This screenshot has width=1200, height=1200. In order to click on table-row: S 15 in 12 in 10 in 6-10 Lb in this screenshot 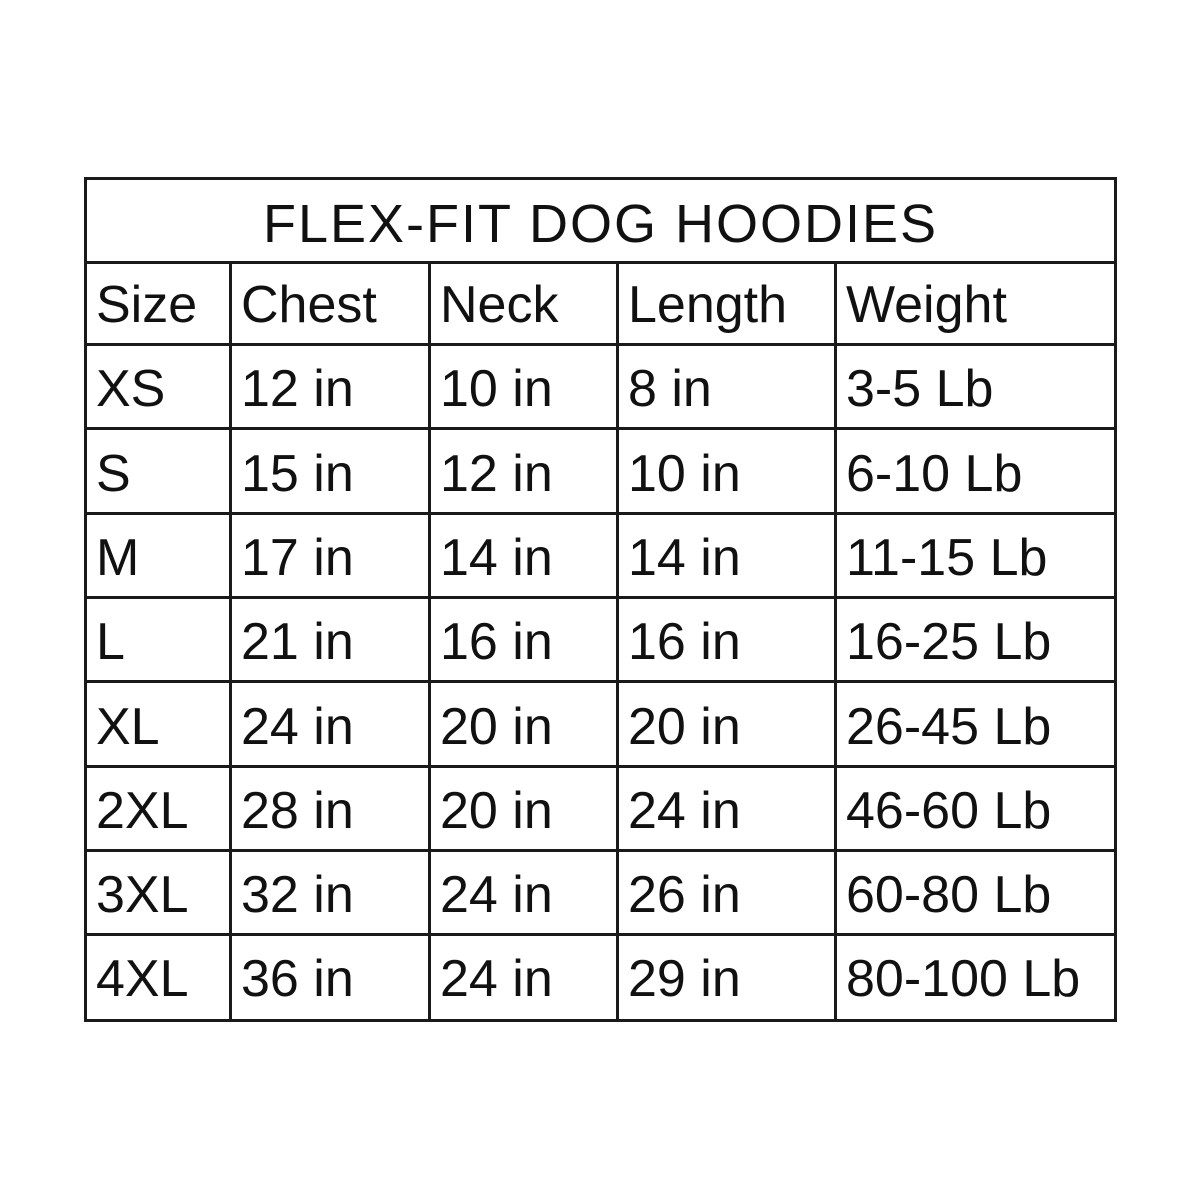, I will do `click(602, 472)`.